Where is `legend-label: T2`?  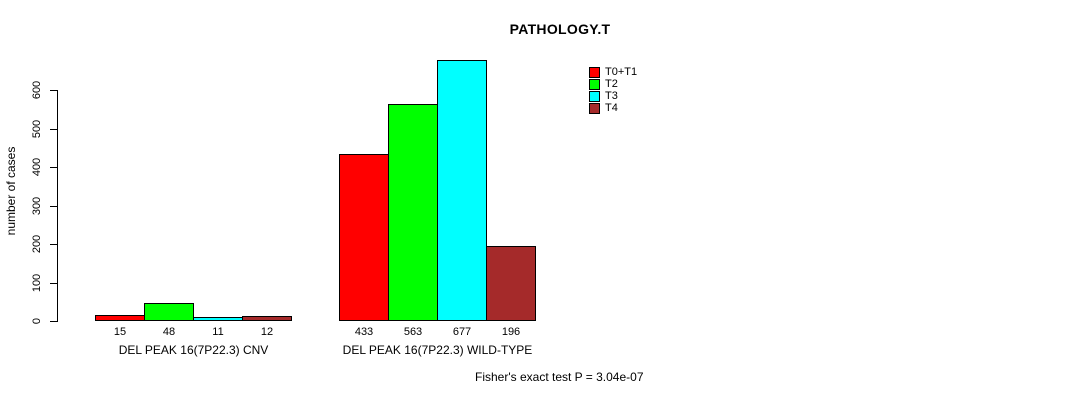 legend-label: T2 is located at coordinates (611, 83).